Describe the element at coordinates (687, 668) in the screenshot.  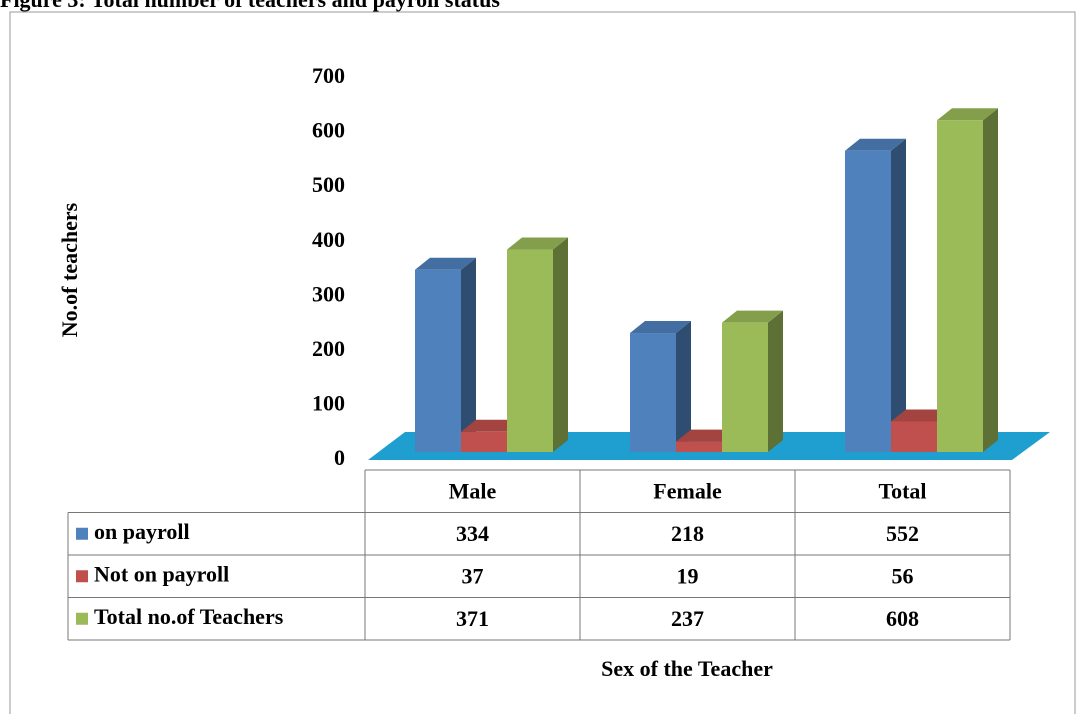
I see `x-axis-label: Sex of the Teacher` at that location.